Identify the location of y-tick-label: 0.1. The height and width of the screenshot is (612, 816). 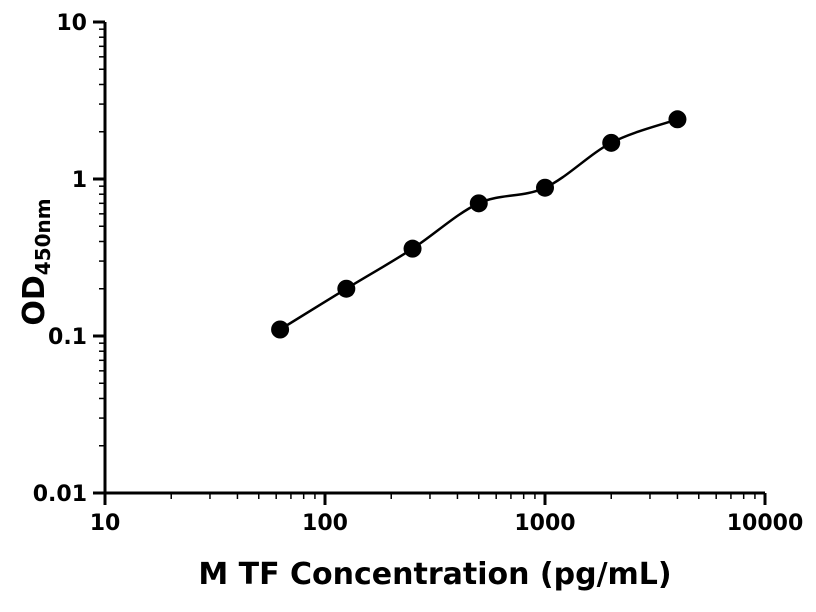
(67, 337).